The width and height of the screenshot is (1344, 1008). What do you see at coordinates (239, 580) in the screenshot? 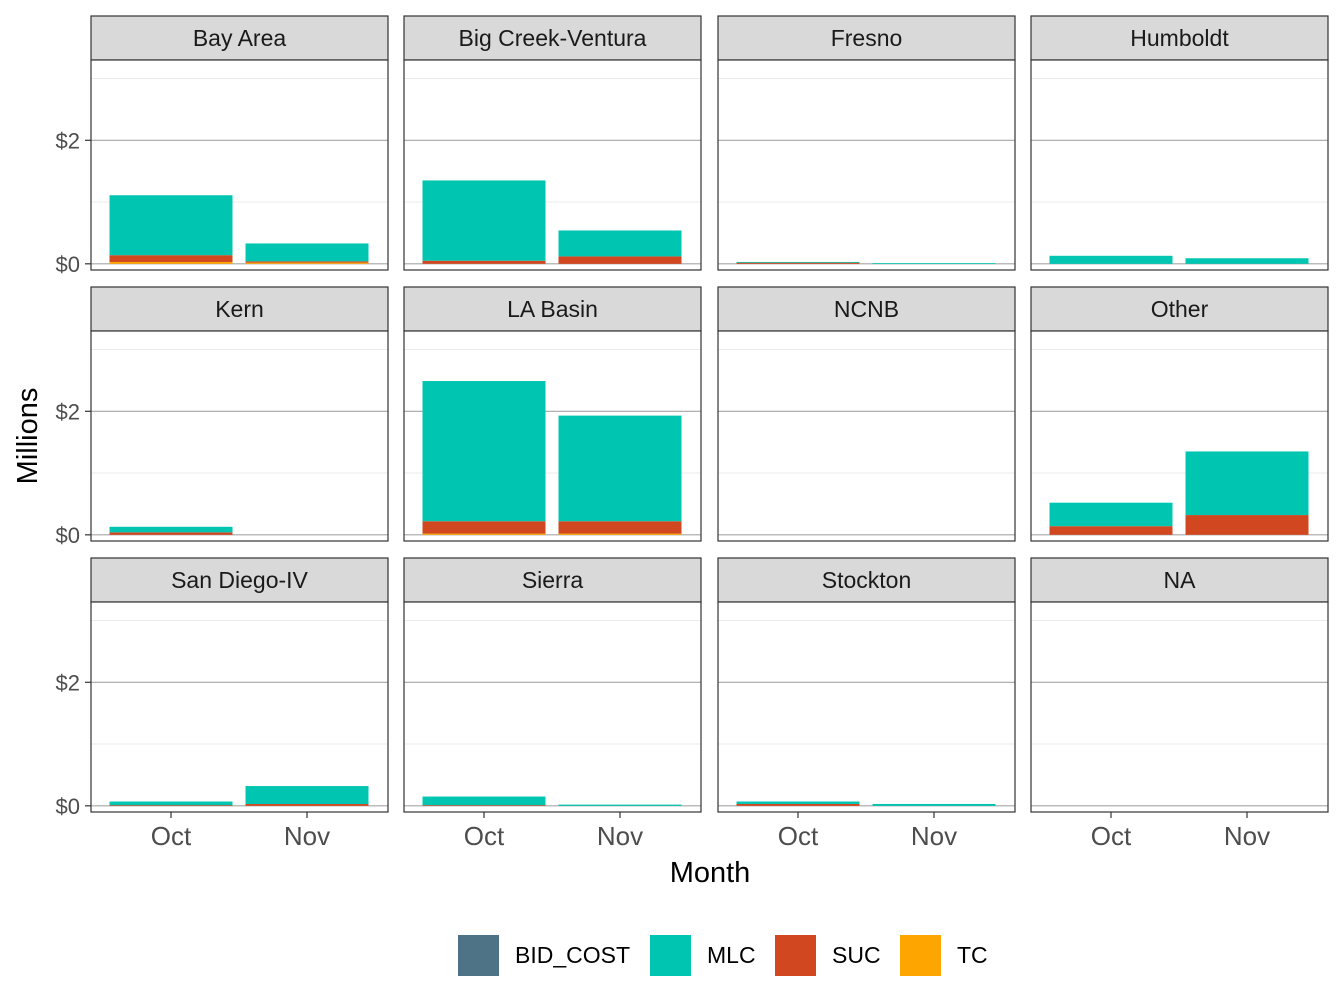
I see `facet-title: San Diego-IV` at bounding box center [239, 580].